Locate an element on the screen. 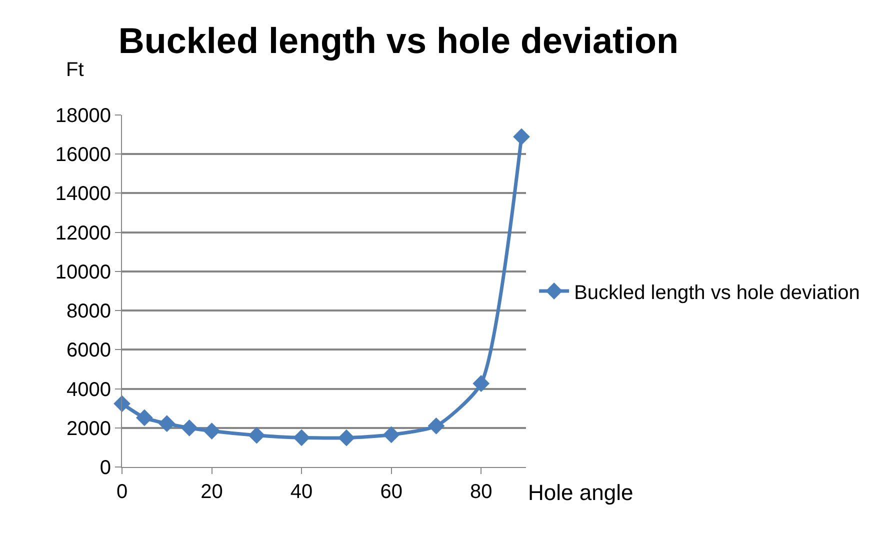  x-tick-label: 60 is located at coordinates (391, 492).